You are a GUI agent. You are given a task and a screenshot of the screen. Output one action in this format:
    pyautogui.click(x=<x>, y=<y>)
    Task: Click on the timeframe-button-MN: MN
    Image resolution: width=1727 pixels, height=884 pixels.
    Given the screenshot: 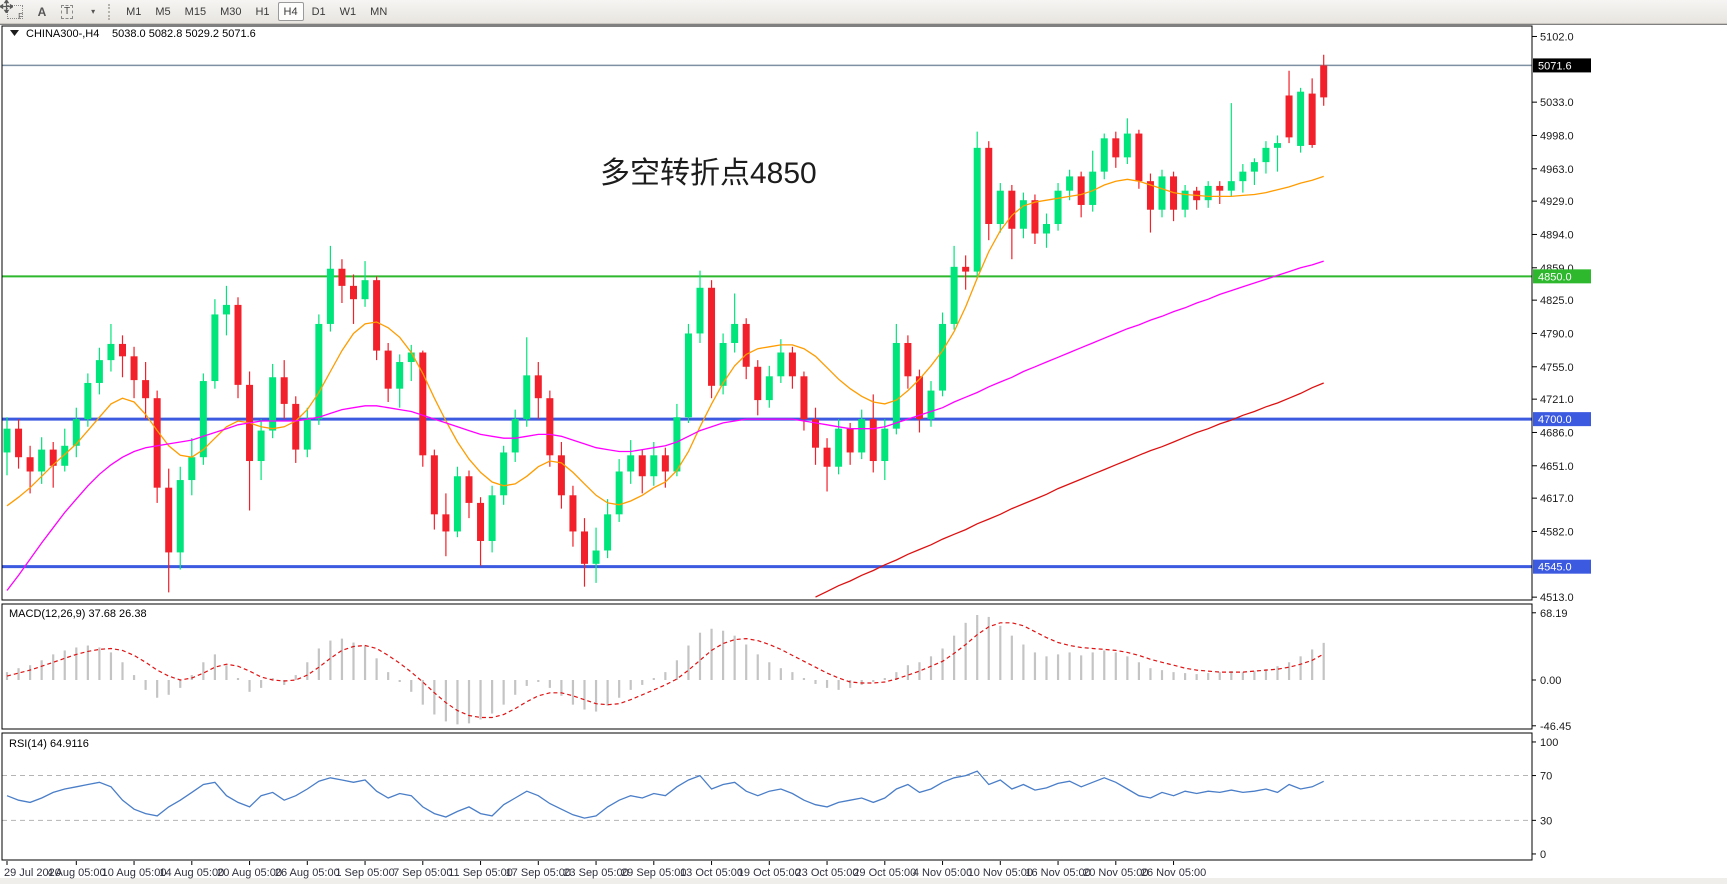 What is the action you would take?
    pyautogui.click(x=378, y=11)
    